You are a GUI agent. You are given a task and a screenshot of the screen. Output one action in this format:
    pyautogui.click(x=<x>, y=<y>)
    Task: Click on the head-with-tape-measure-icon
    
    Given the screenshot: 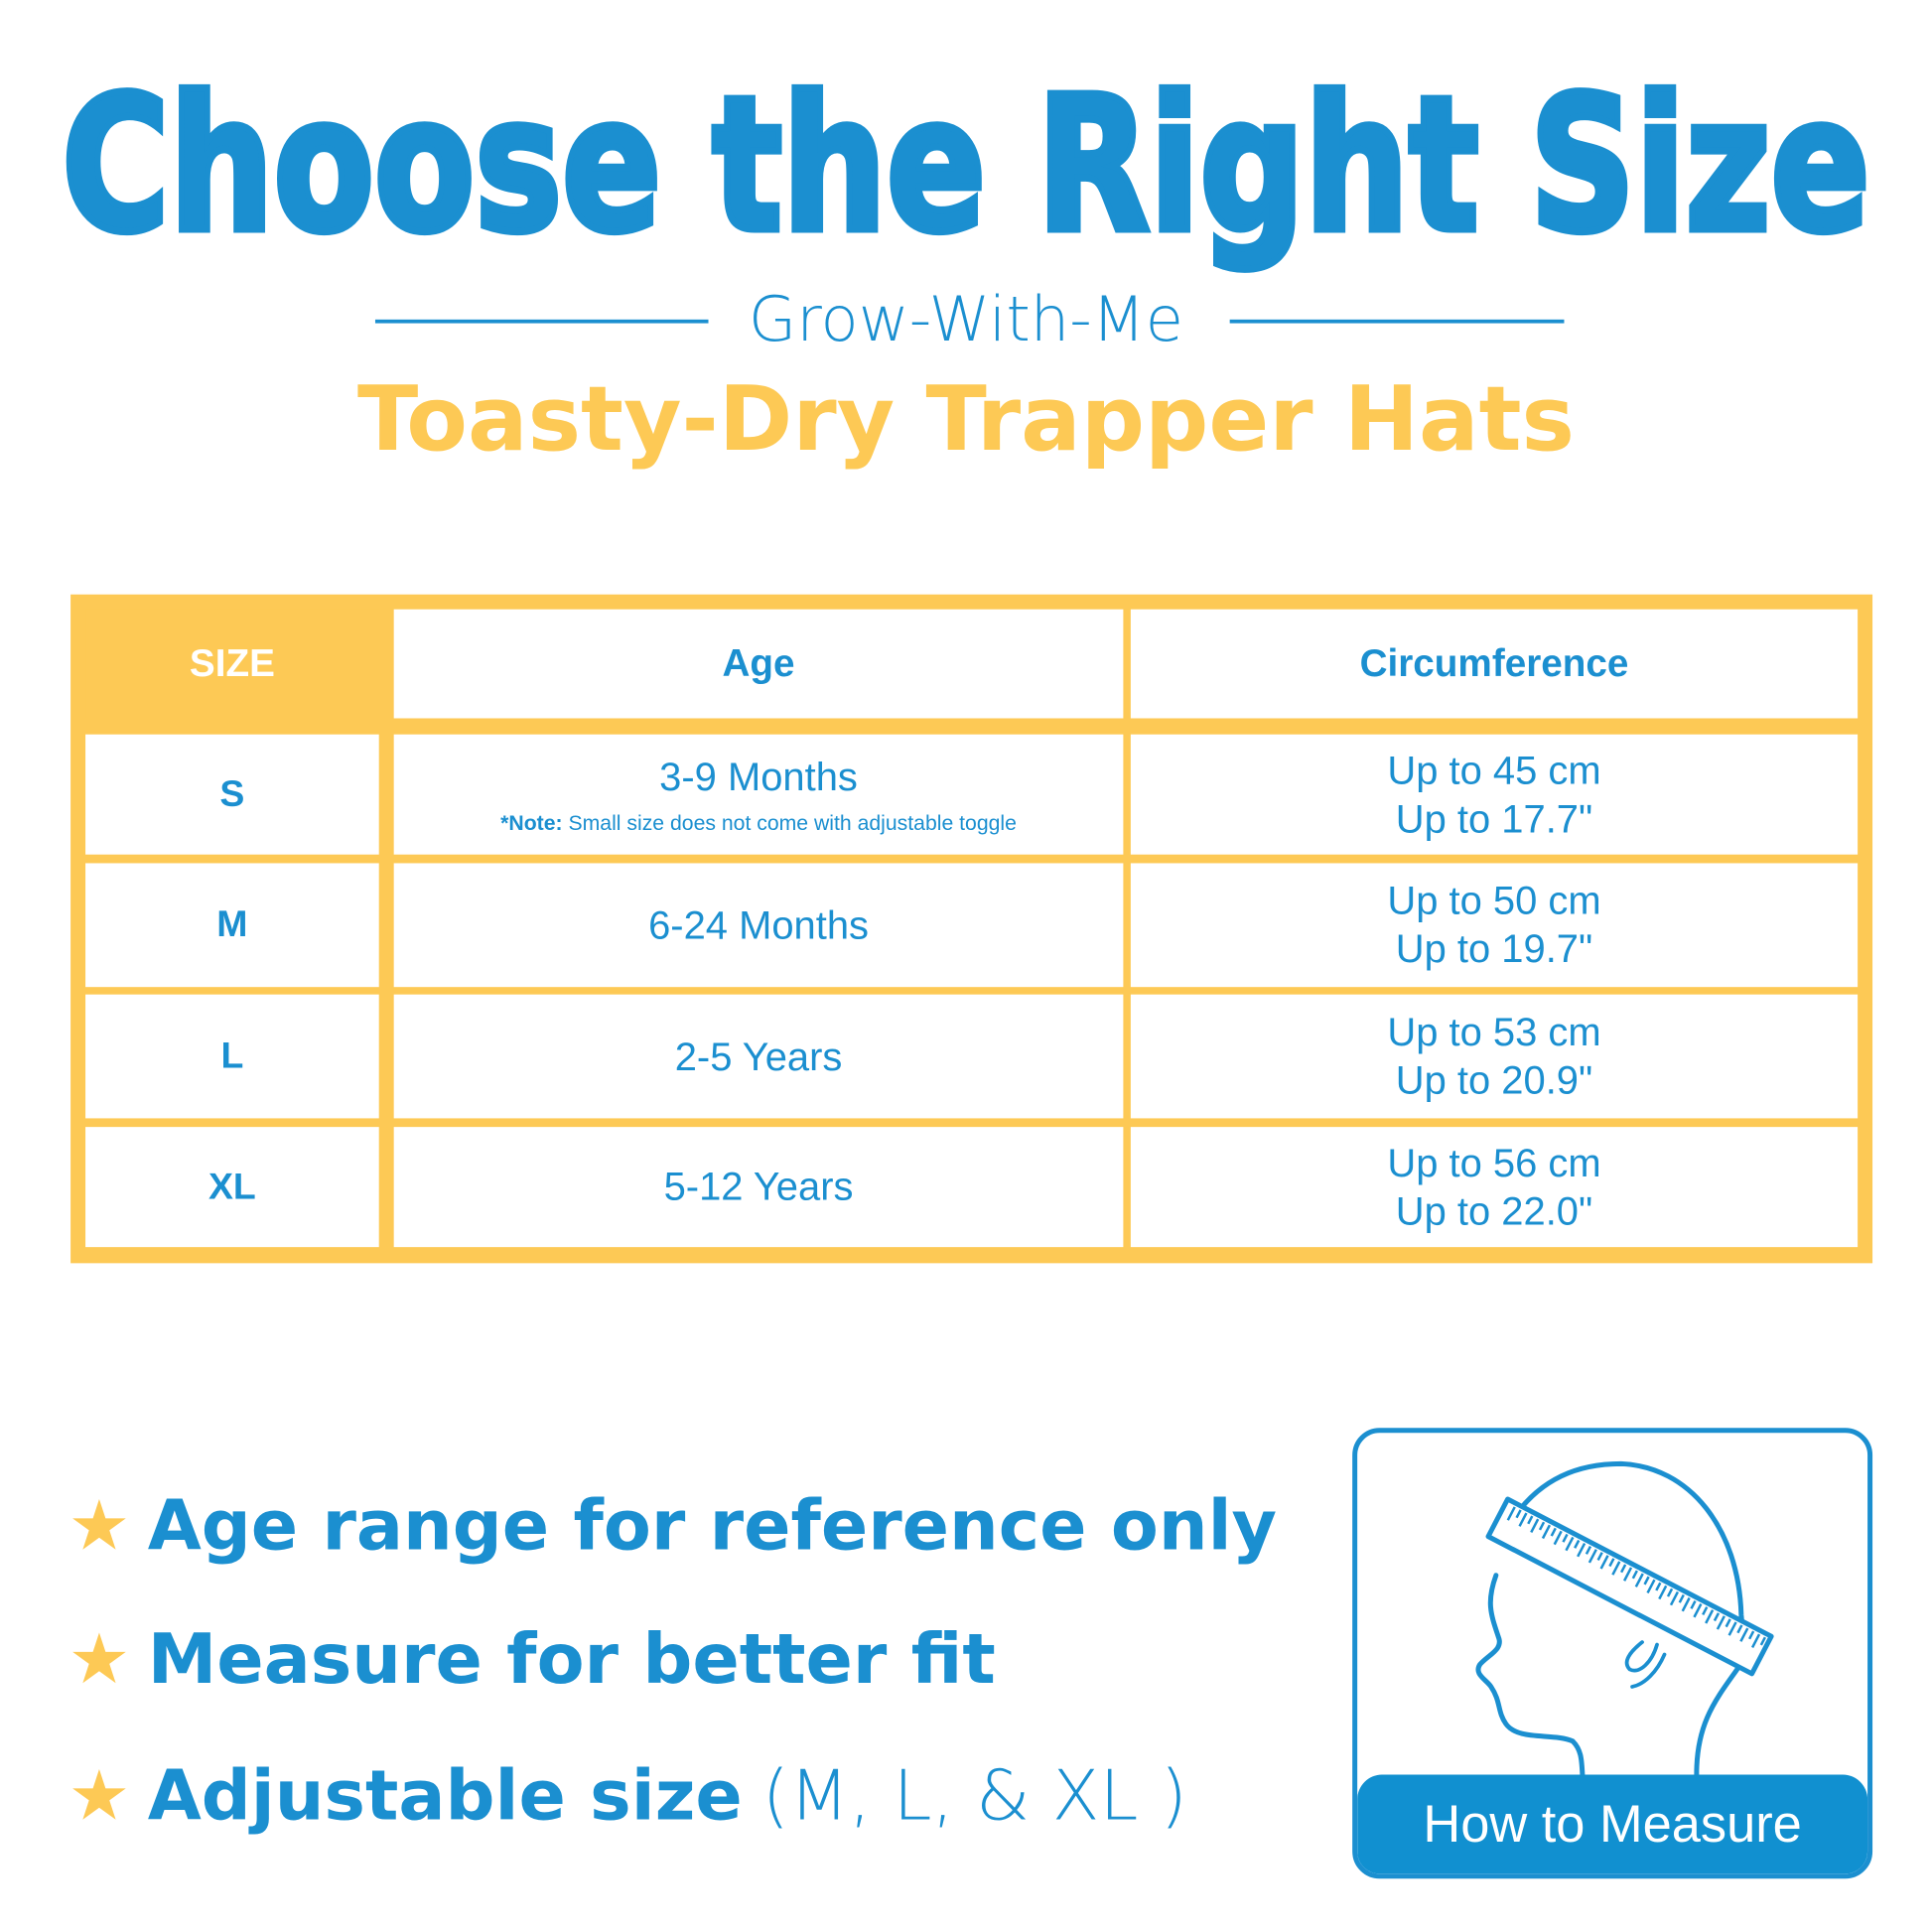 What is the action you would take?
    pyautogui.click(x=1624, y=1621)
    